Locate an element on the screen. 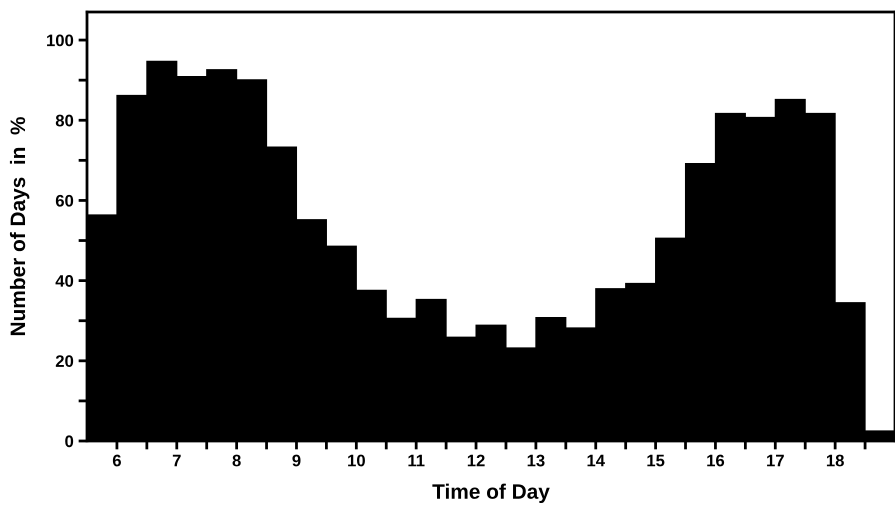 The width and height of the screenshot is (895, 511). x-tick-label: 15 is located at coordinates (655, 460).